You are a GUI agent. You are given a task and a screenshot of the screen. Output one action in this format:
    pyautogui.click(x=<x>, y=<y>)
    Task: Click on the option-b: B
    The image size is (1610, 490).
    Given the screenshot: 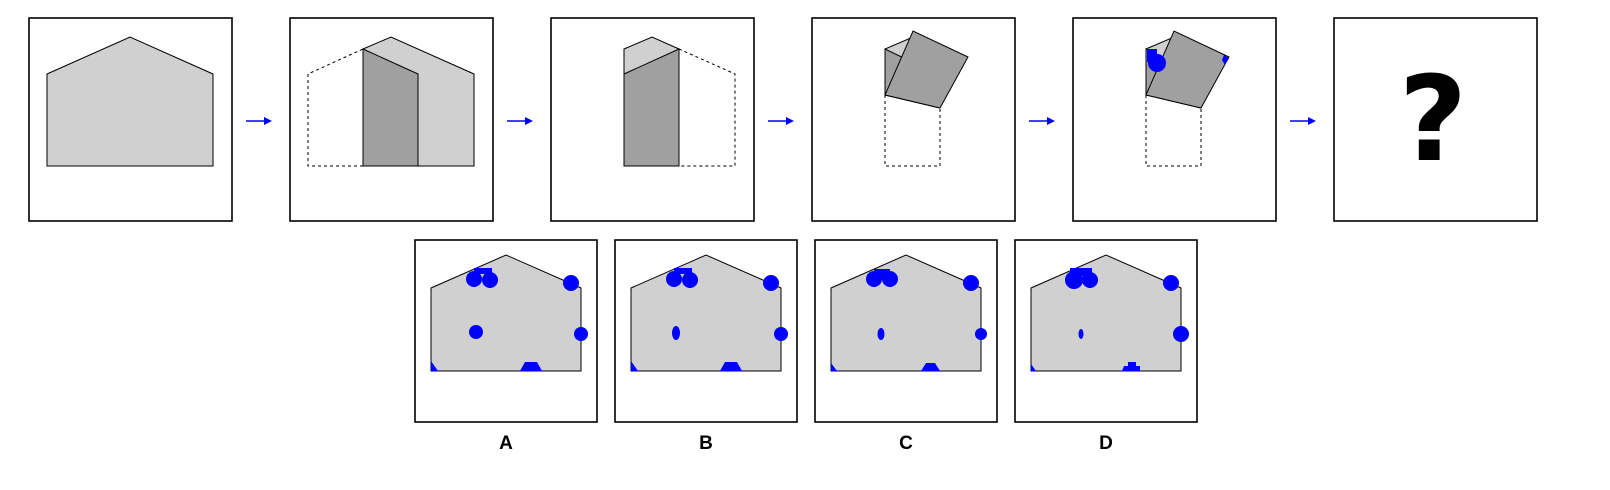 What is the action you would take?
    pyautogui.click(x=706, y=346)
    